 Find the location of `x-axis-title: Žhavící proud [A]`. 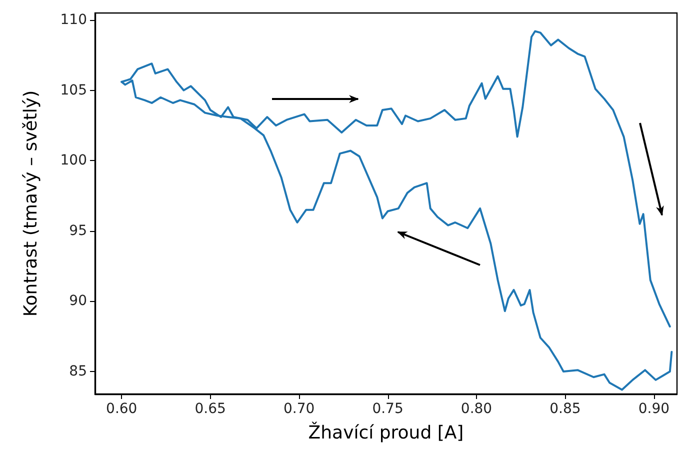

x-axis-title: Žhavící proud [A] is located at coordinates (386, 433).